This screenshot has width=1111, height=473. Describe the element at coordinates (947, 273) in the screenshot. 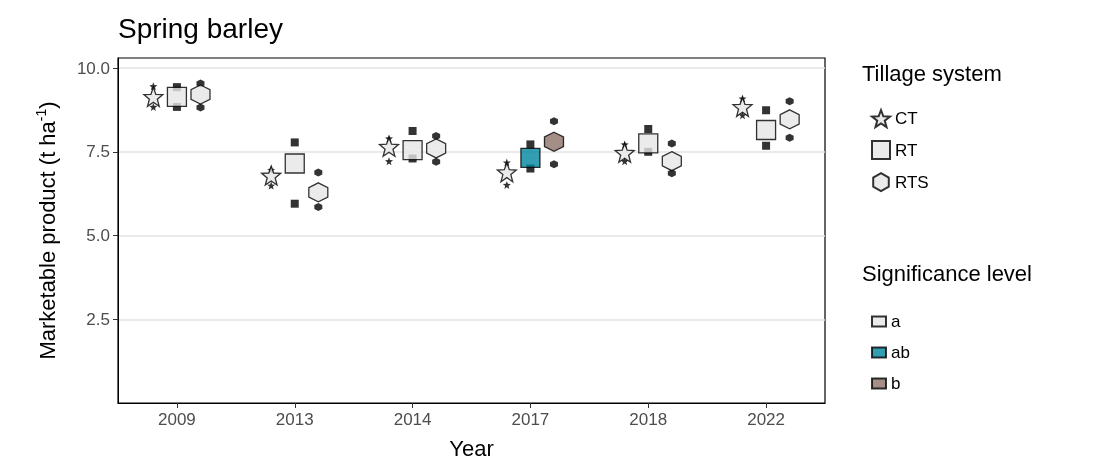

I see `text: Significance level` at that location.